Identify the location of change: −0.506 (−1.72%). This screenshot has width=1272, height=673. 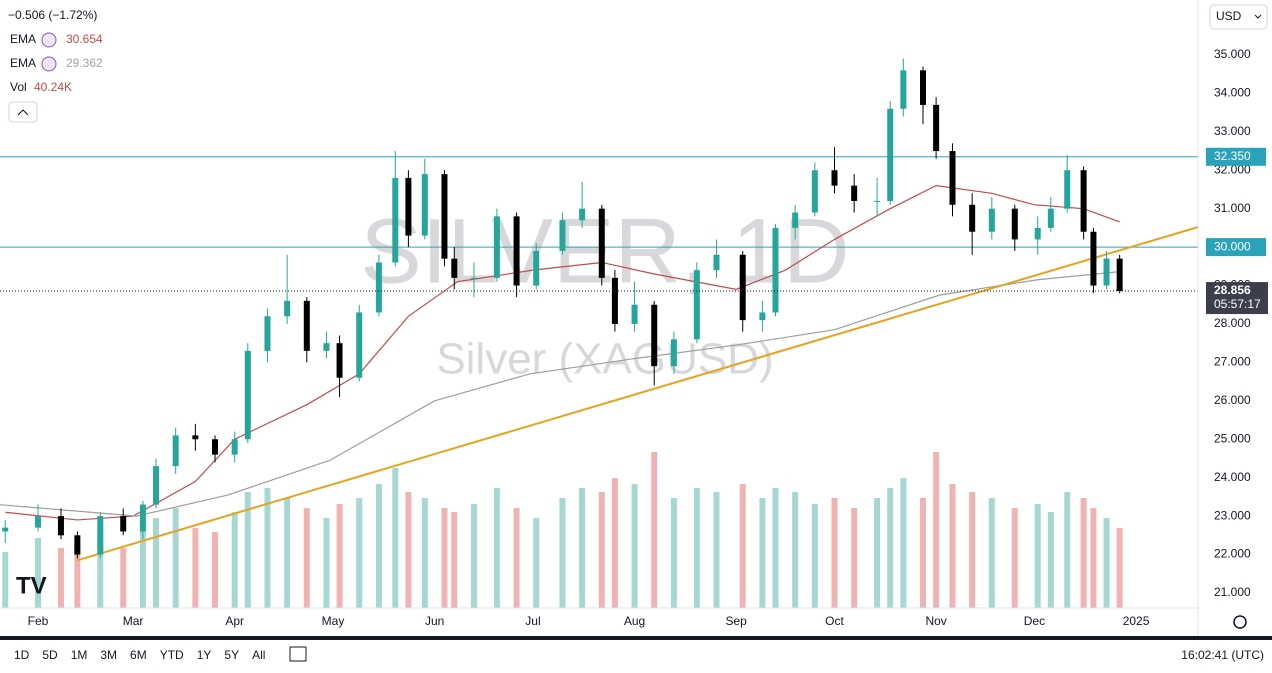
(52, 15).